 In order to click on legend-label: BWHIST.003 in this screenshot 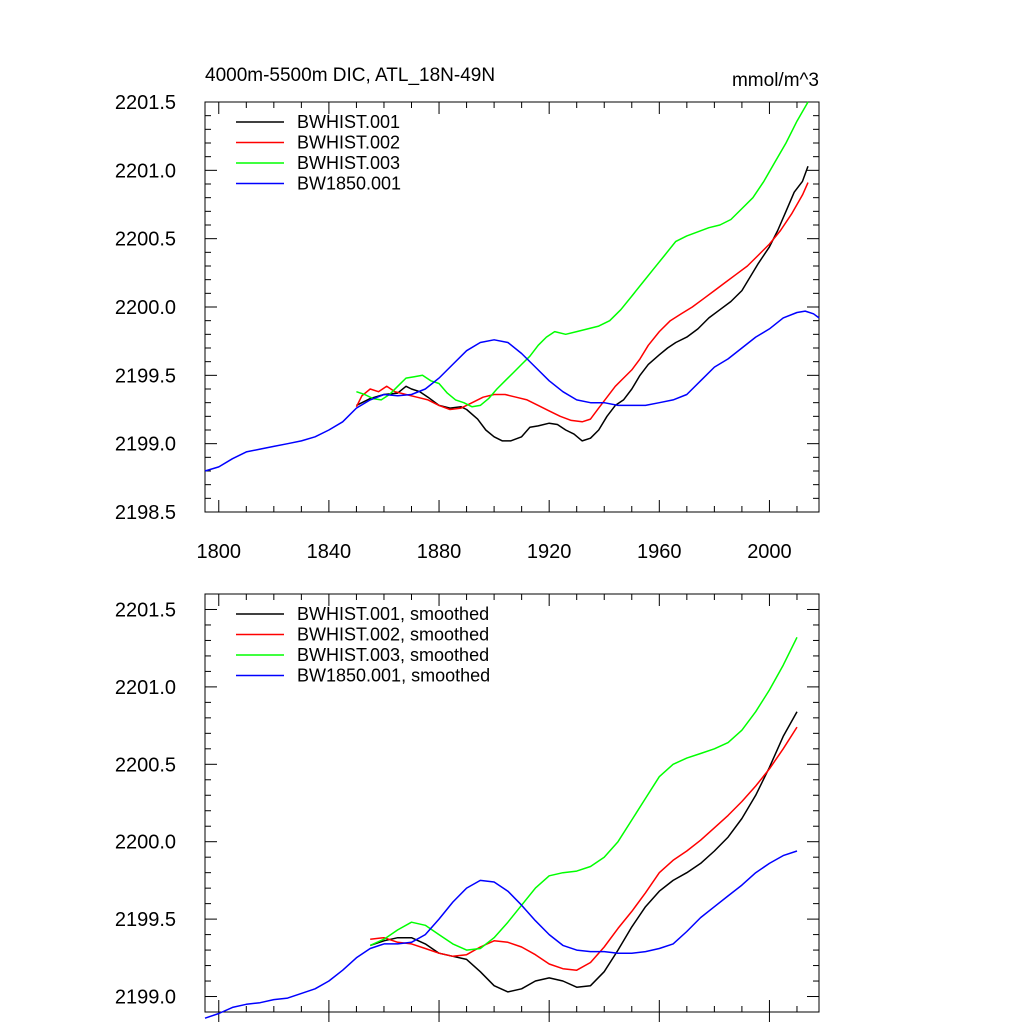, I will do `click(348, 163)`.